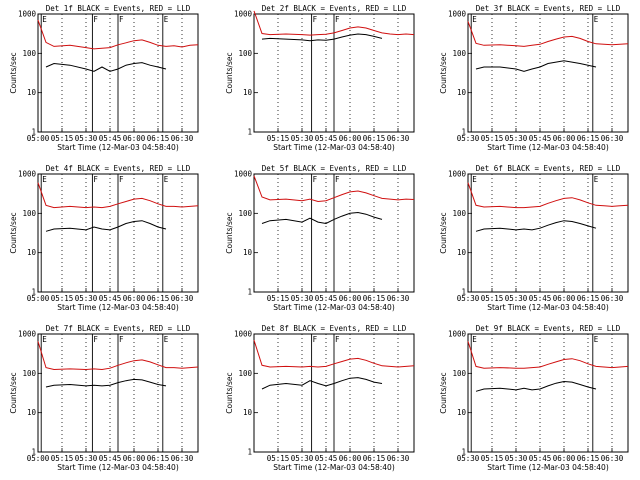 This screenshot has width=640, height=480. Describe the element at coordinates (118, 328) in the screenshot. I see `panel-title: Det 7f BLACK = Events, RED = LLD` at that location.